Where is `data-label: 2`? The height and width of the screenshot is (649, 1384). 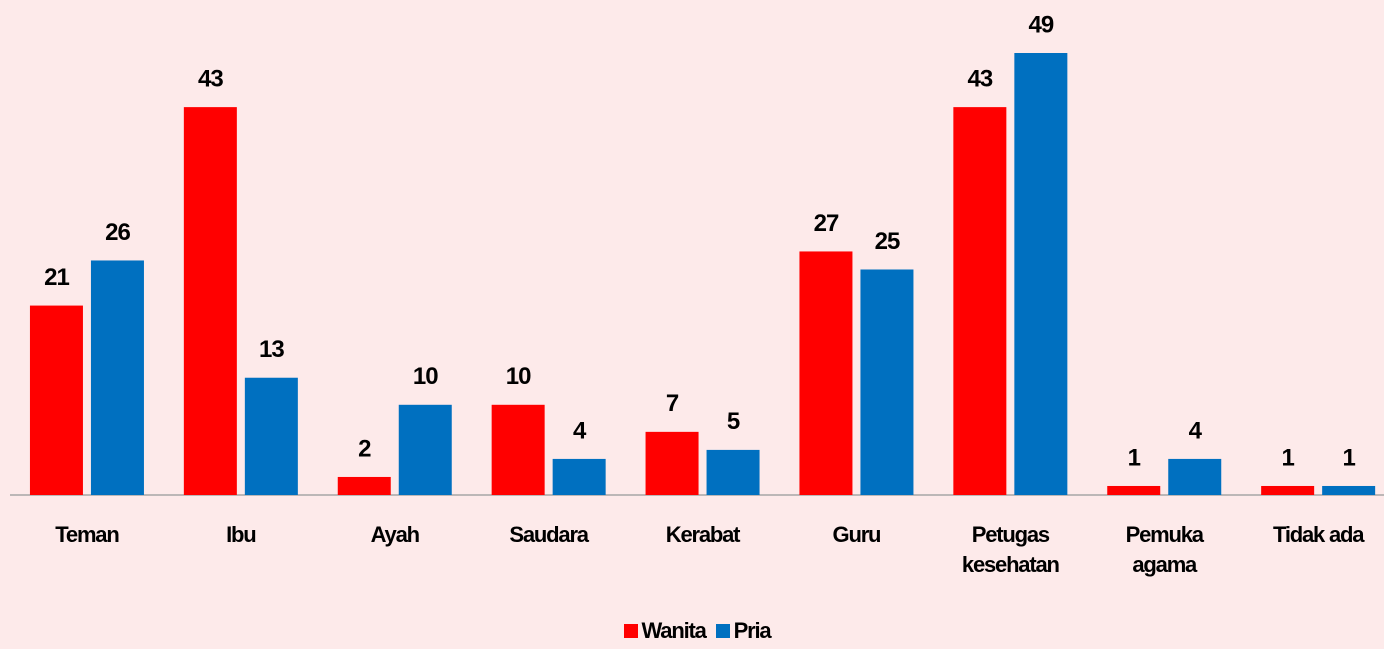 data-label: 2 is located at coordinates (364, 448).